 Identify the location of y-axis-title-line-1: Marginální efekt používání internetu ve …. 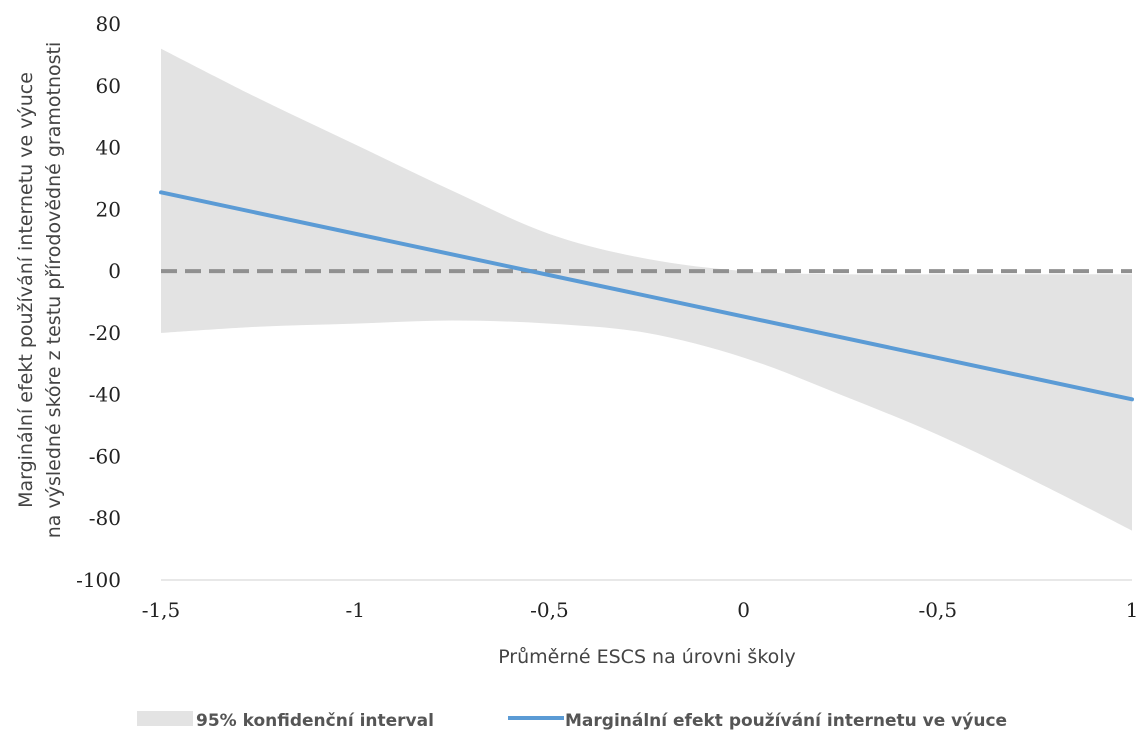
(26, 290).